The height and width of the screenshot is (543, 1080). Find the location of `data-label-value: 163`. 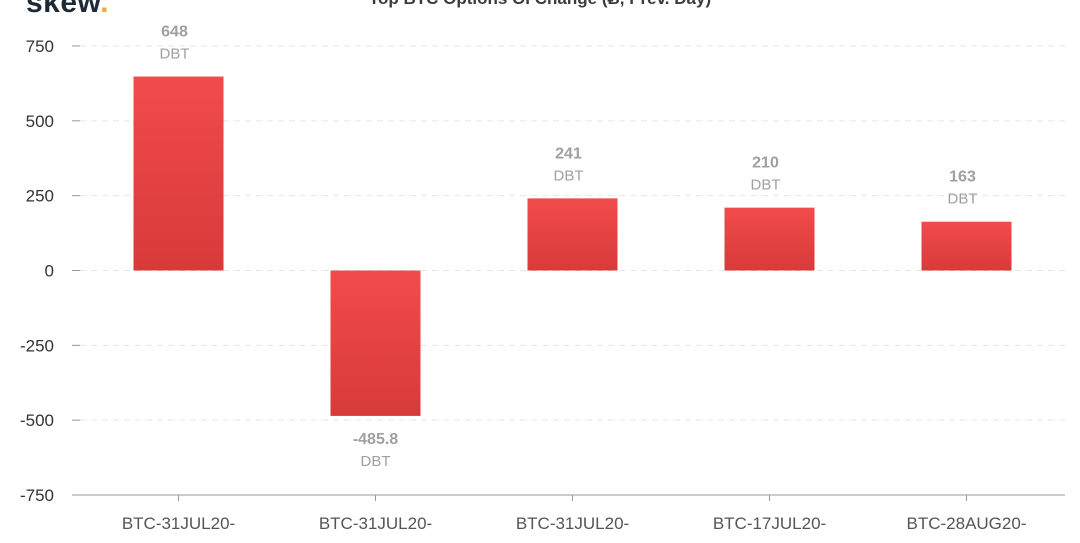

data-label-value: 163 is located at coordinates (962, 177).